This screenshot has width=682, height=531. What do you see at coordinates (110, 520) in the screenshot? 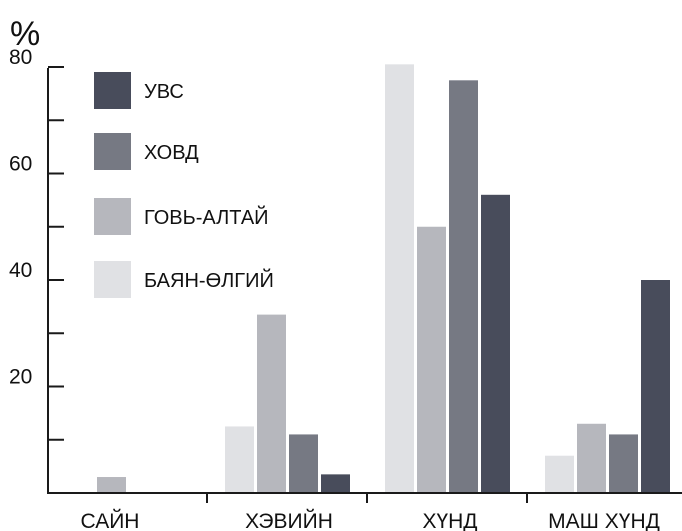
I see `x-category-label: САЙН` at bounding box center [110, 520].